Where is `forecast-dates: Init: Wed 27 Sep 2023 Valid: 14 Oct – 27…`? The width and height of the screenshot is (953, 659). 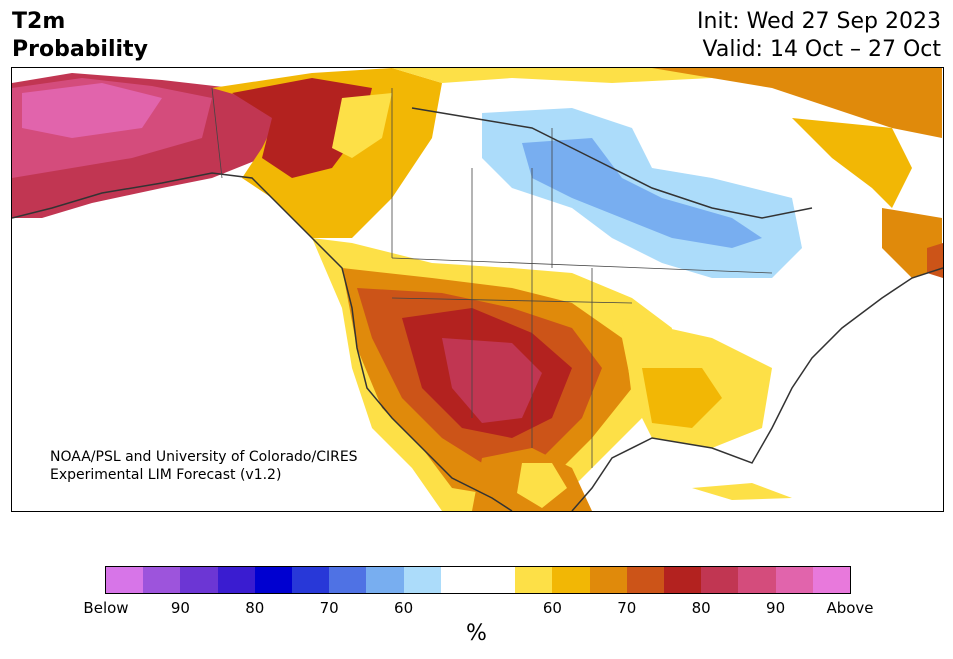 forecast-dates: Init: Wed 27 Sep 2023 Valid: 14 Oct – 27… is located at coordinates (819, 36).